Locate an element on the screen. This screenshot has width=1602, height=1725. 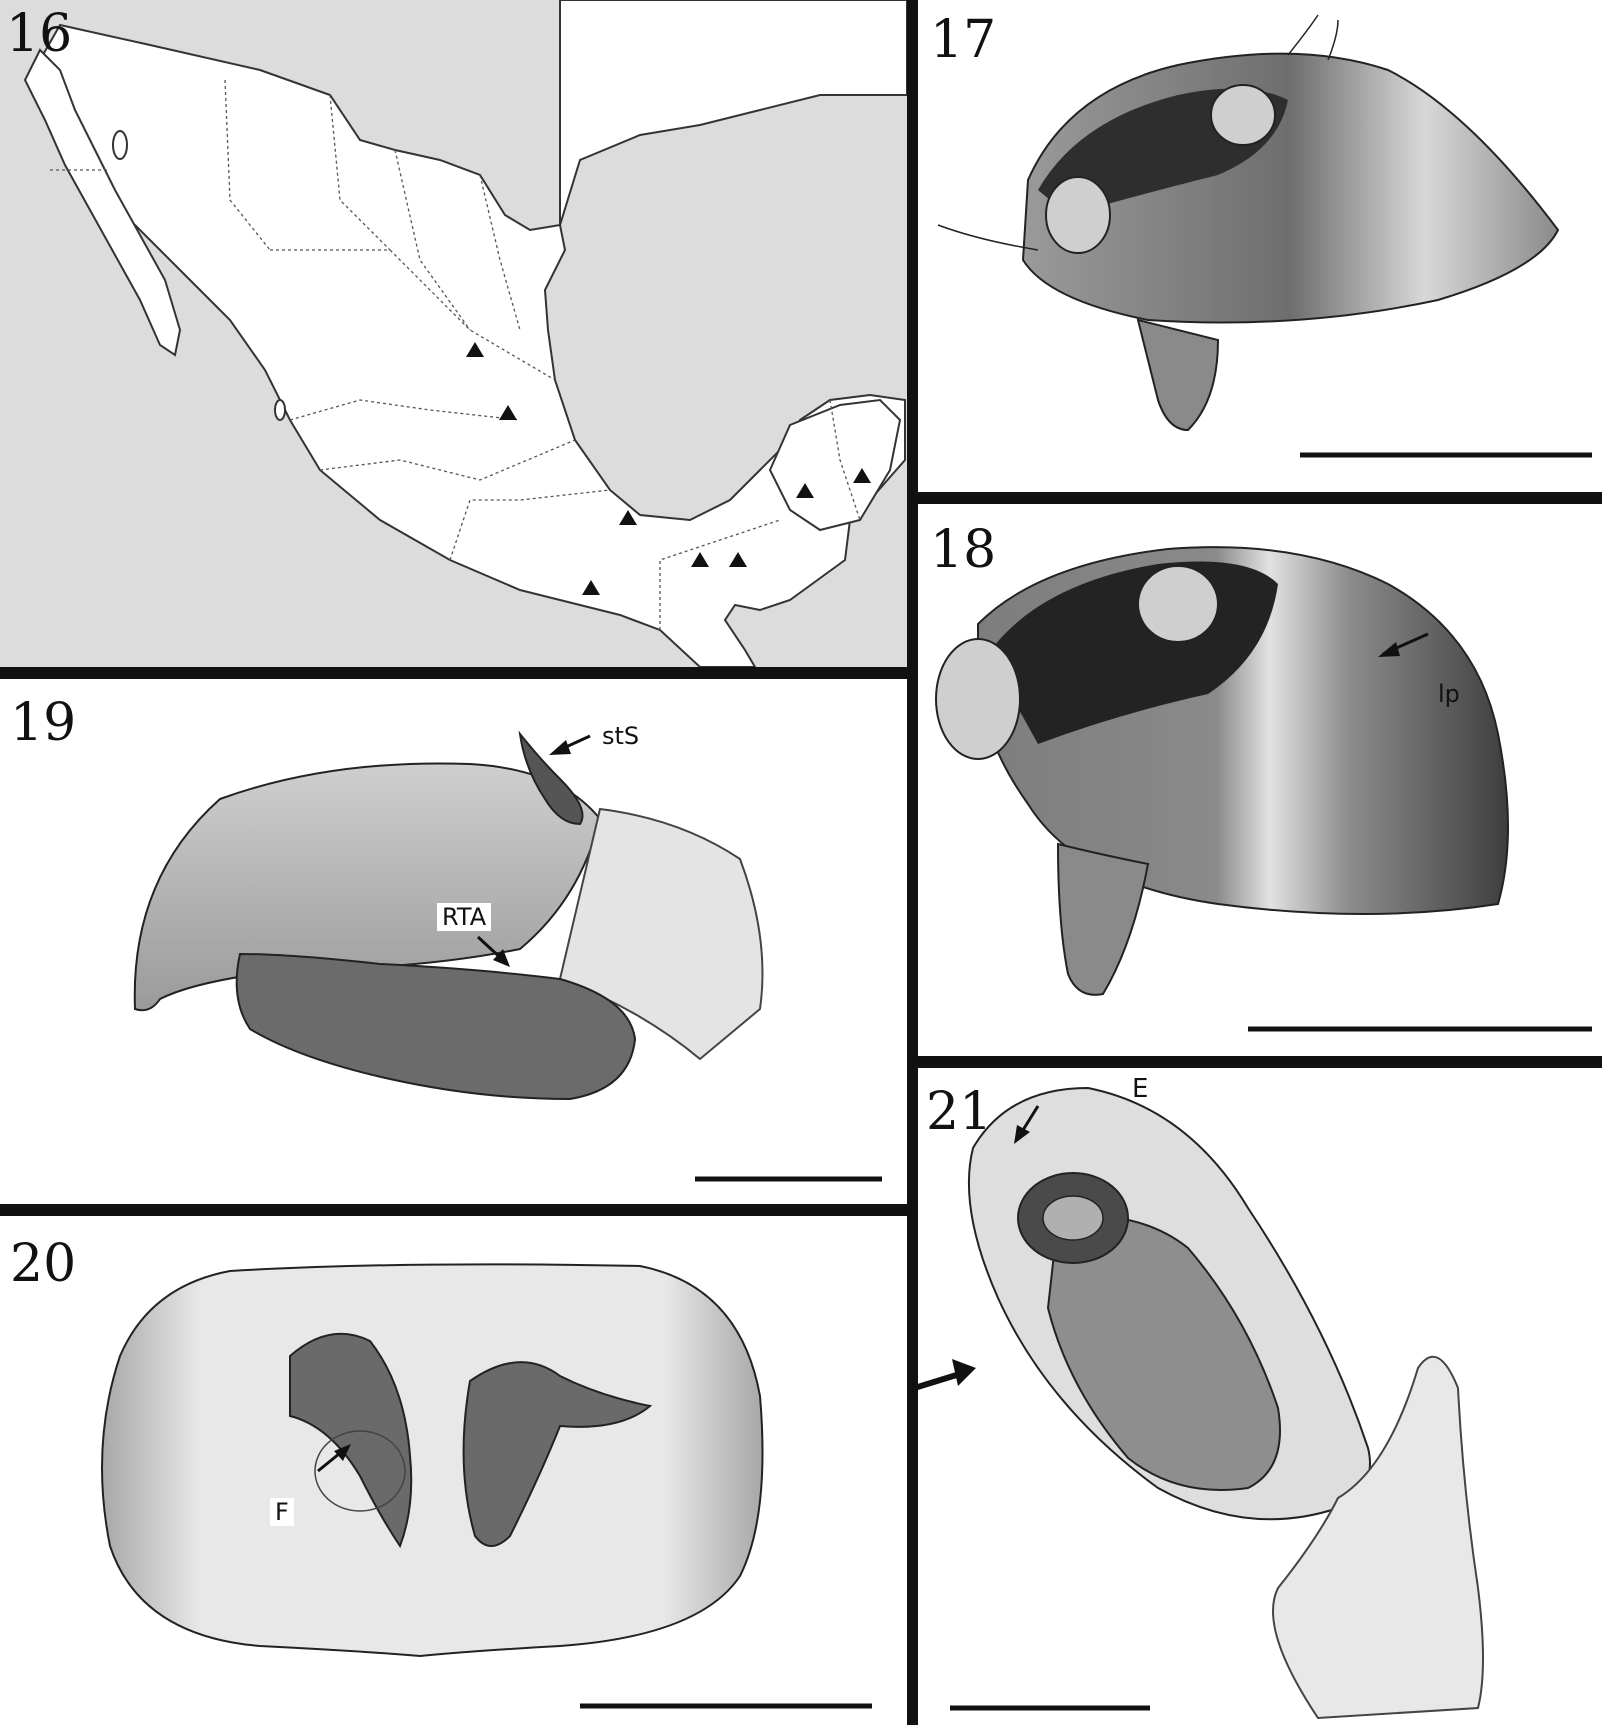
label-E: E is located at coordinates (1140, 1089).